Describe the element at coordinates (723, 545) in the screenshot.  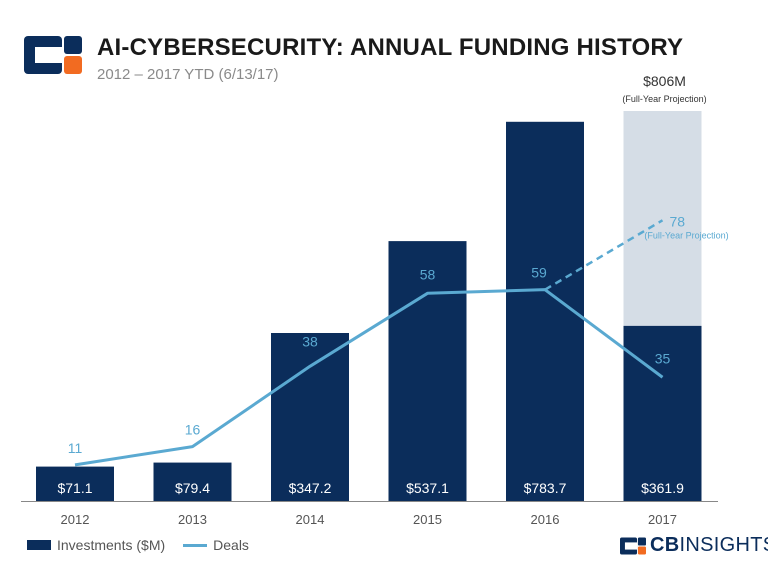
I see `brand-name-regular: INSIGHTS` at that location.